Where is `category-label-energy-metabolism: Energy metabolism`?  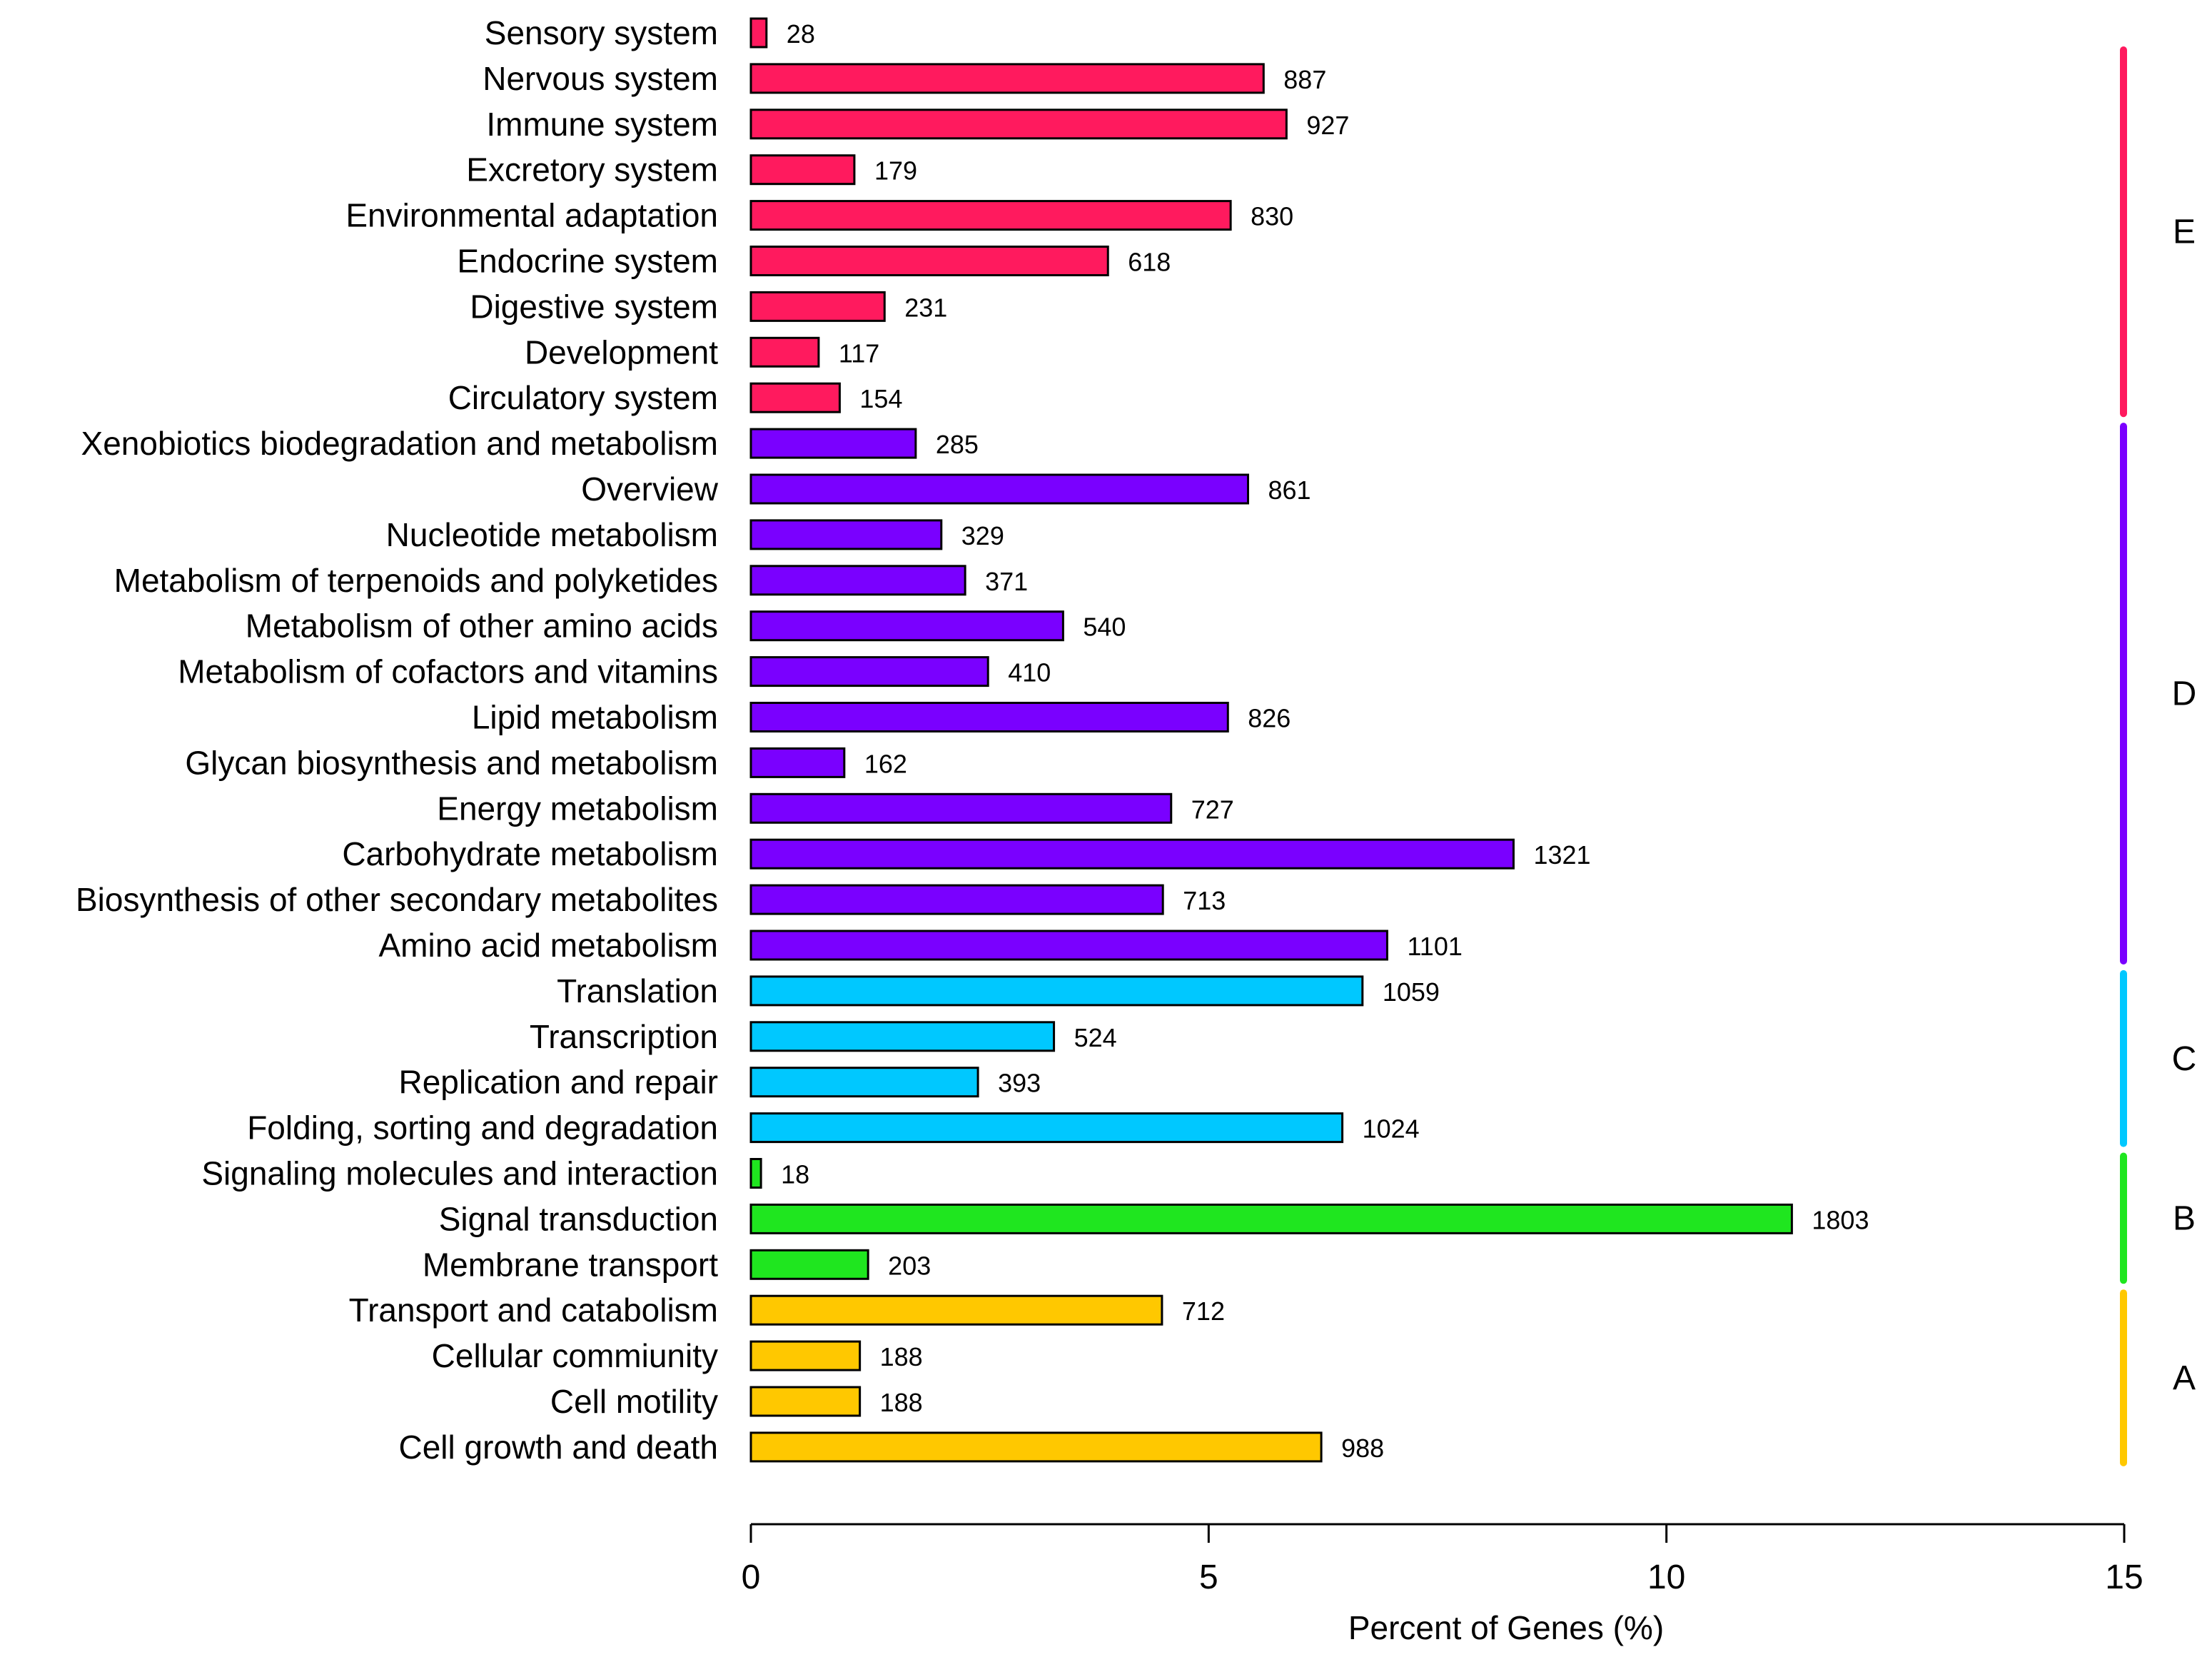
category-label-energy-metabolism: Energy metabolism is located at coordinates (577, 808).